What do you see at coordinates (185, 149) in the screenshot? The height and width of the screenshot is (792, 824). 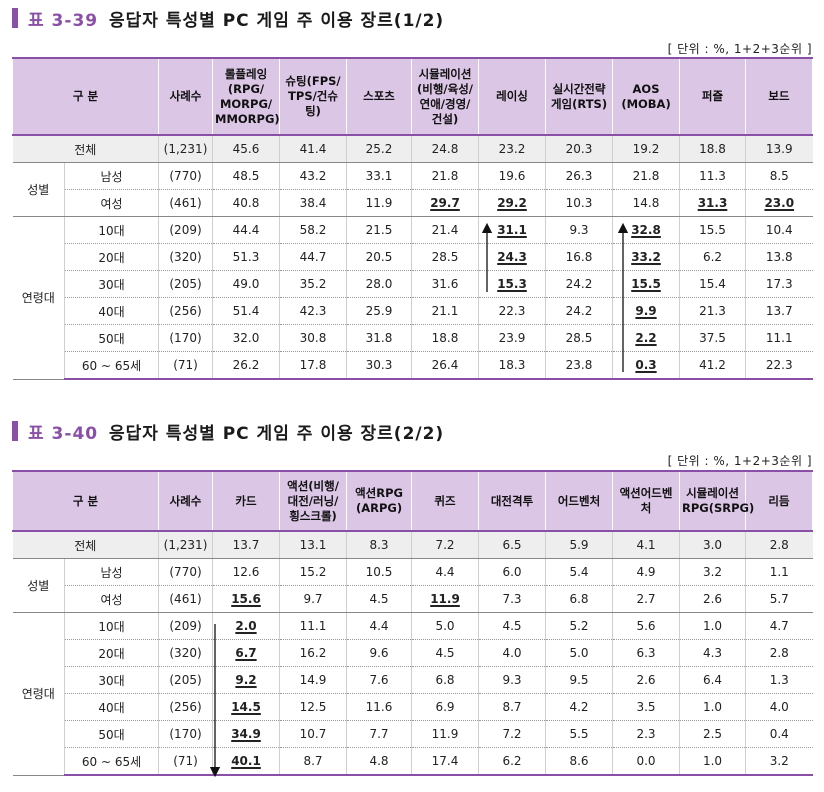 I see `sample-size: (1,231)` at bounding box center [185, 149].